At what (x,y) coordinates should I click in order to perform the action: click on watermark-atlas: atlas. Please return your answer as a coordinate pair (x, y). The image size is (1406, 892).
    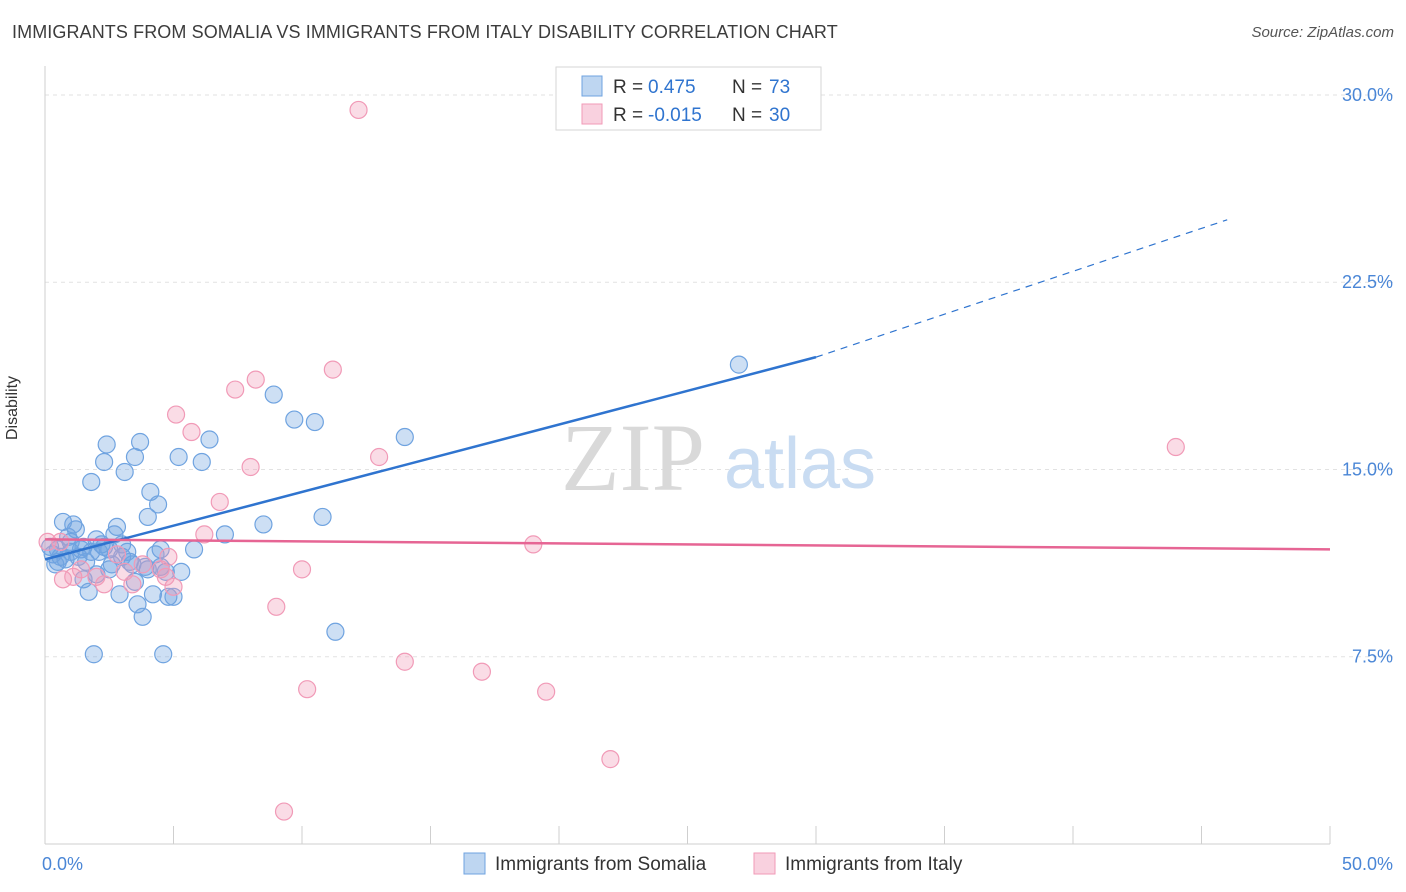
    Looking at the image, I should click on (800, 464).